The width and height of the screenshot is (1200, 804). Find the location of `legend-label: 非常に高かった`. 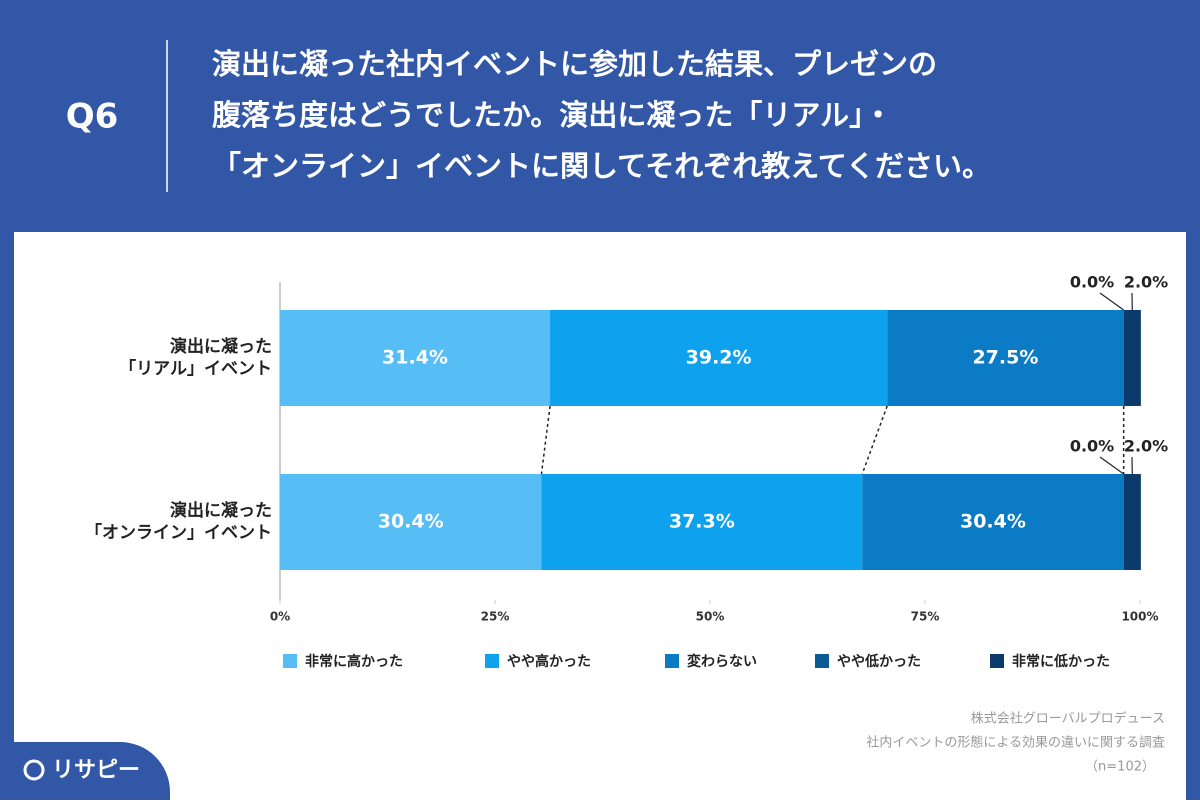

legend-label: 非常に高かった is located at coordinates (354, 661).